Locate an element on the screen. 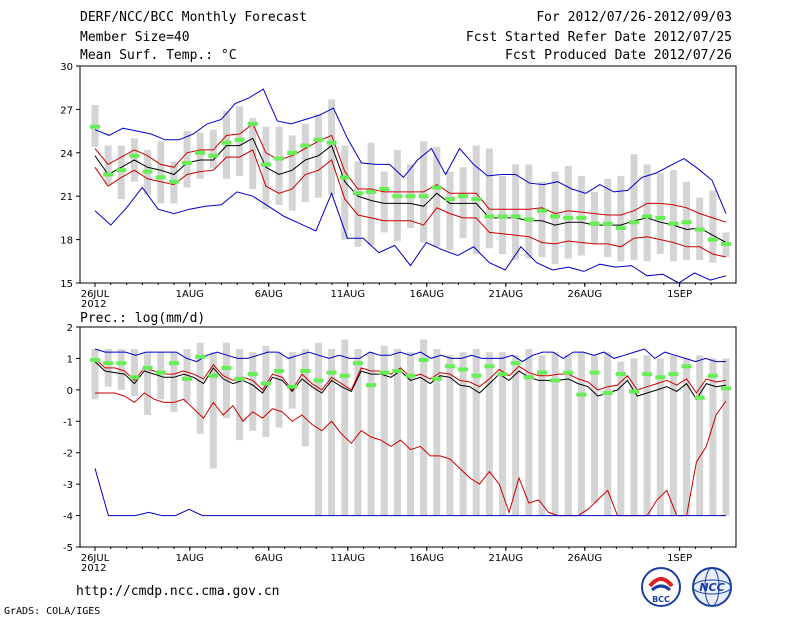 This screenshot has height=619, width=800. grads-credit: GrADS: COLA/IGES is located at coordinates (52, 611).